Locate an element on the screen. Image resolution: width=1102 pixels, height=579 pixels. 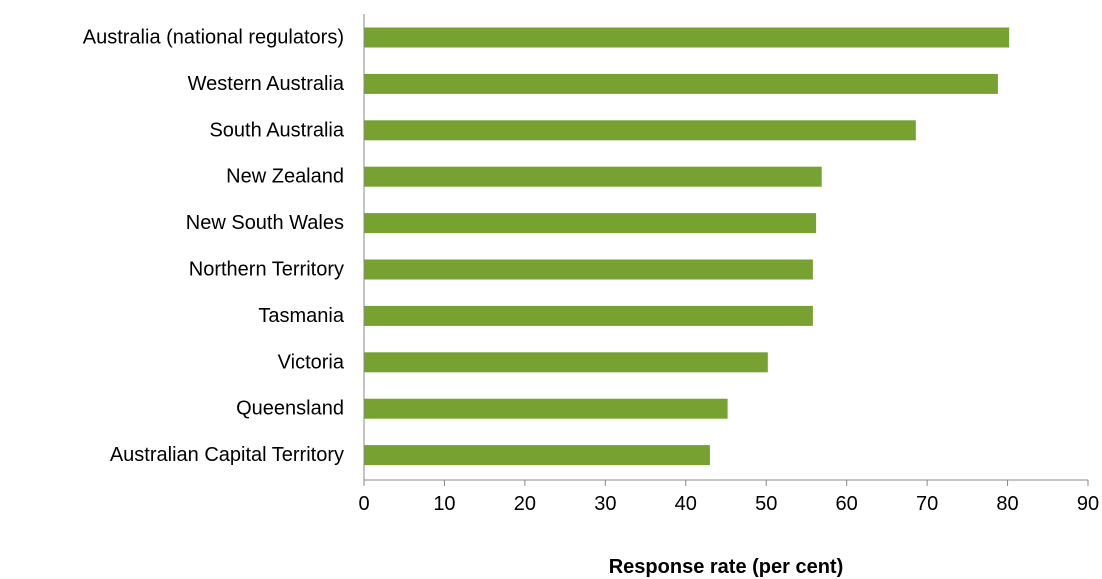
x-tick-label-6: 60 is located at coordinates (847, 504).